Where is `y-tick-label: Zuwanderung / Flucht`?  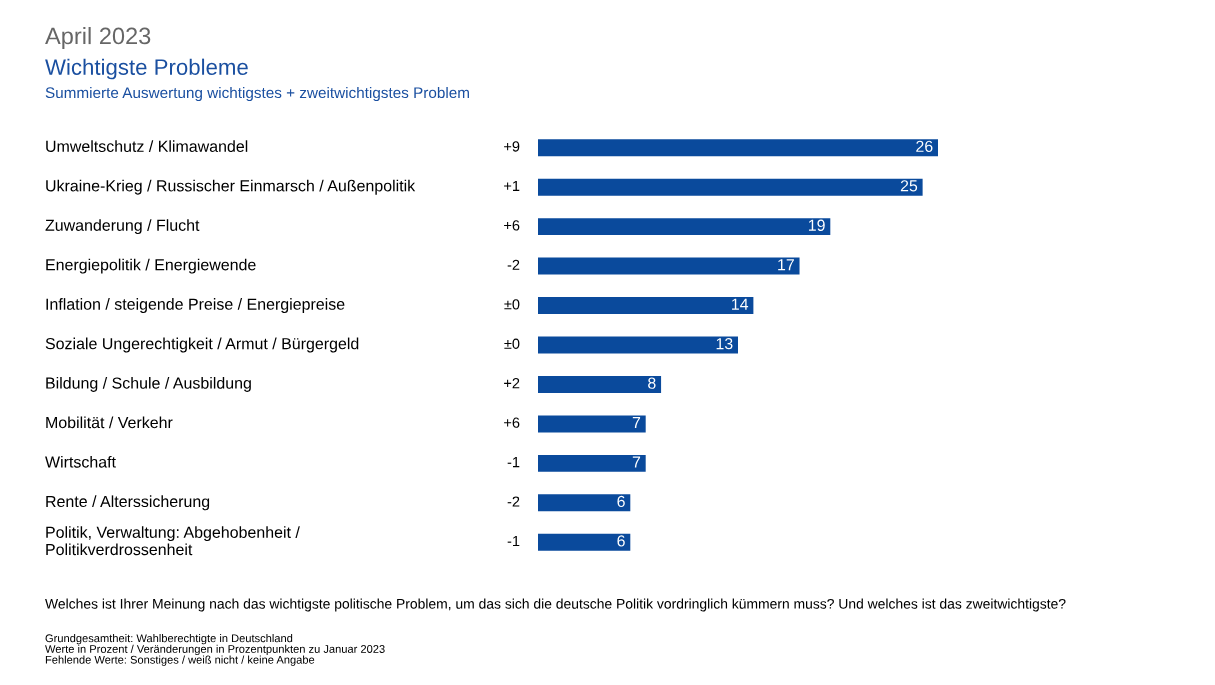
y-tick-label: Zuwanderung / Flucht is located at coordinates (122, 227).